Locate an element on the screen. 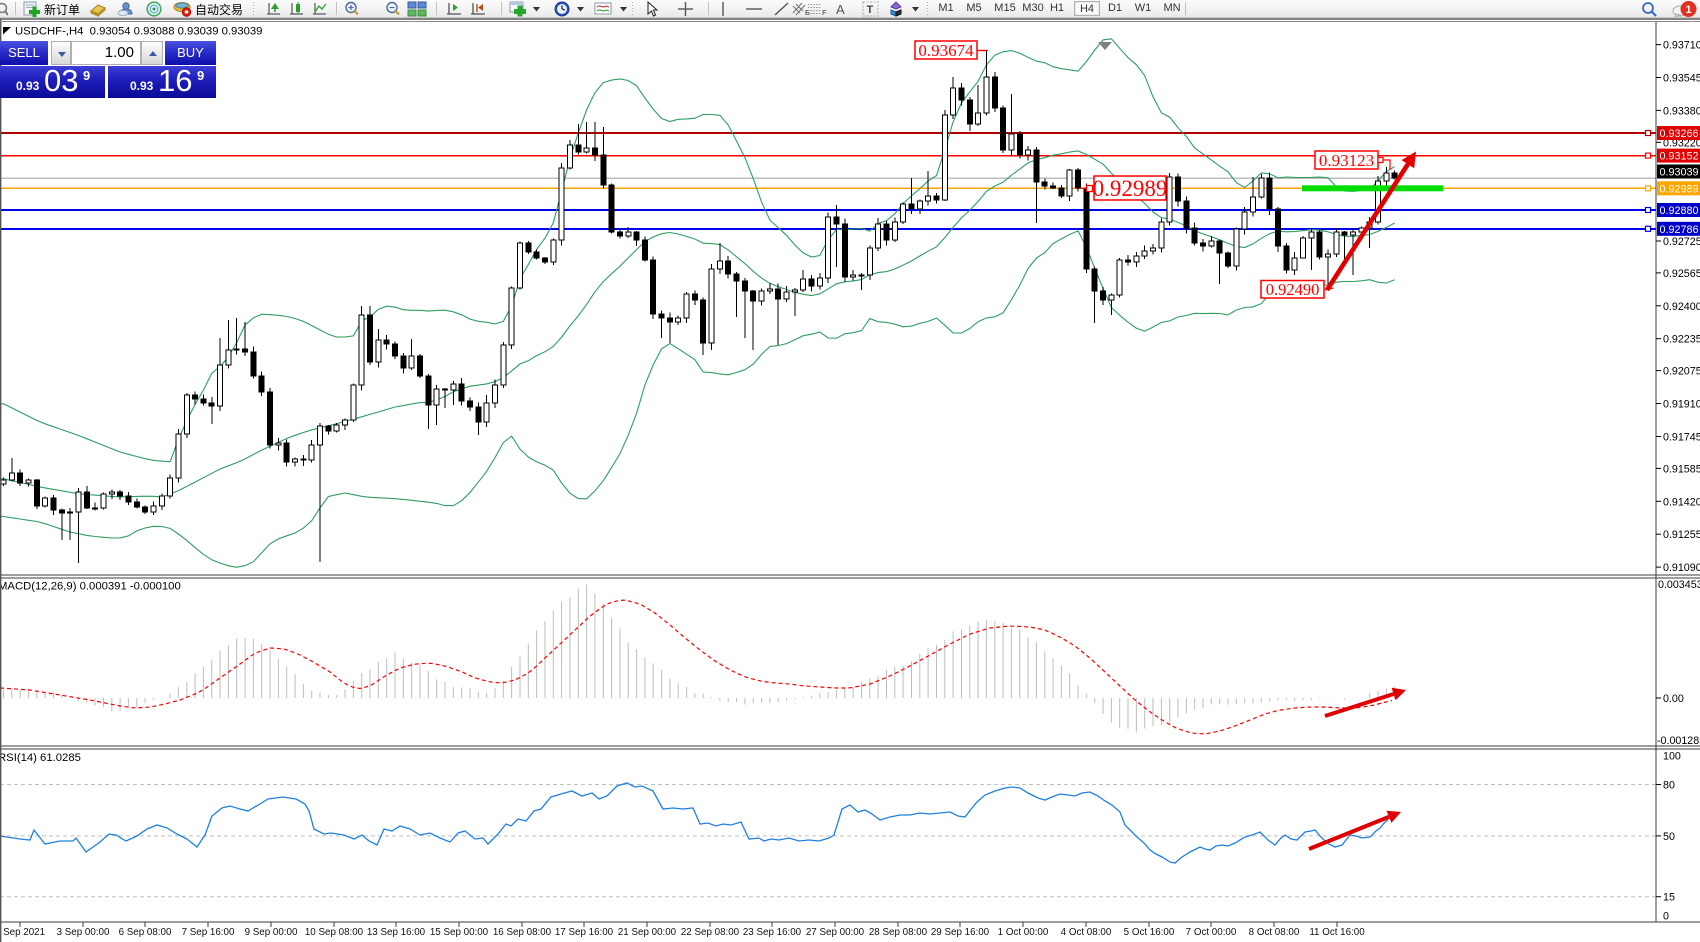 The width and height of the screenshot is (1700, 942). svg-text: 0.92490 is located at coordinates (1293, 289).